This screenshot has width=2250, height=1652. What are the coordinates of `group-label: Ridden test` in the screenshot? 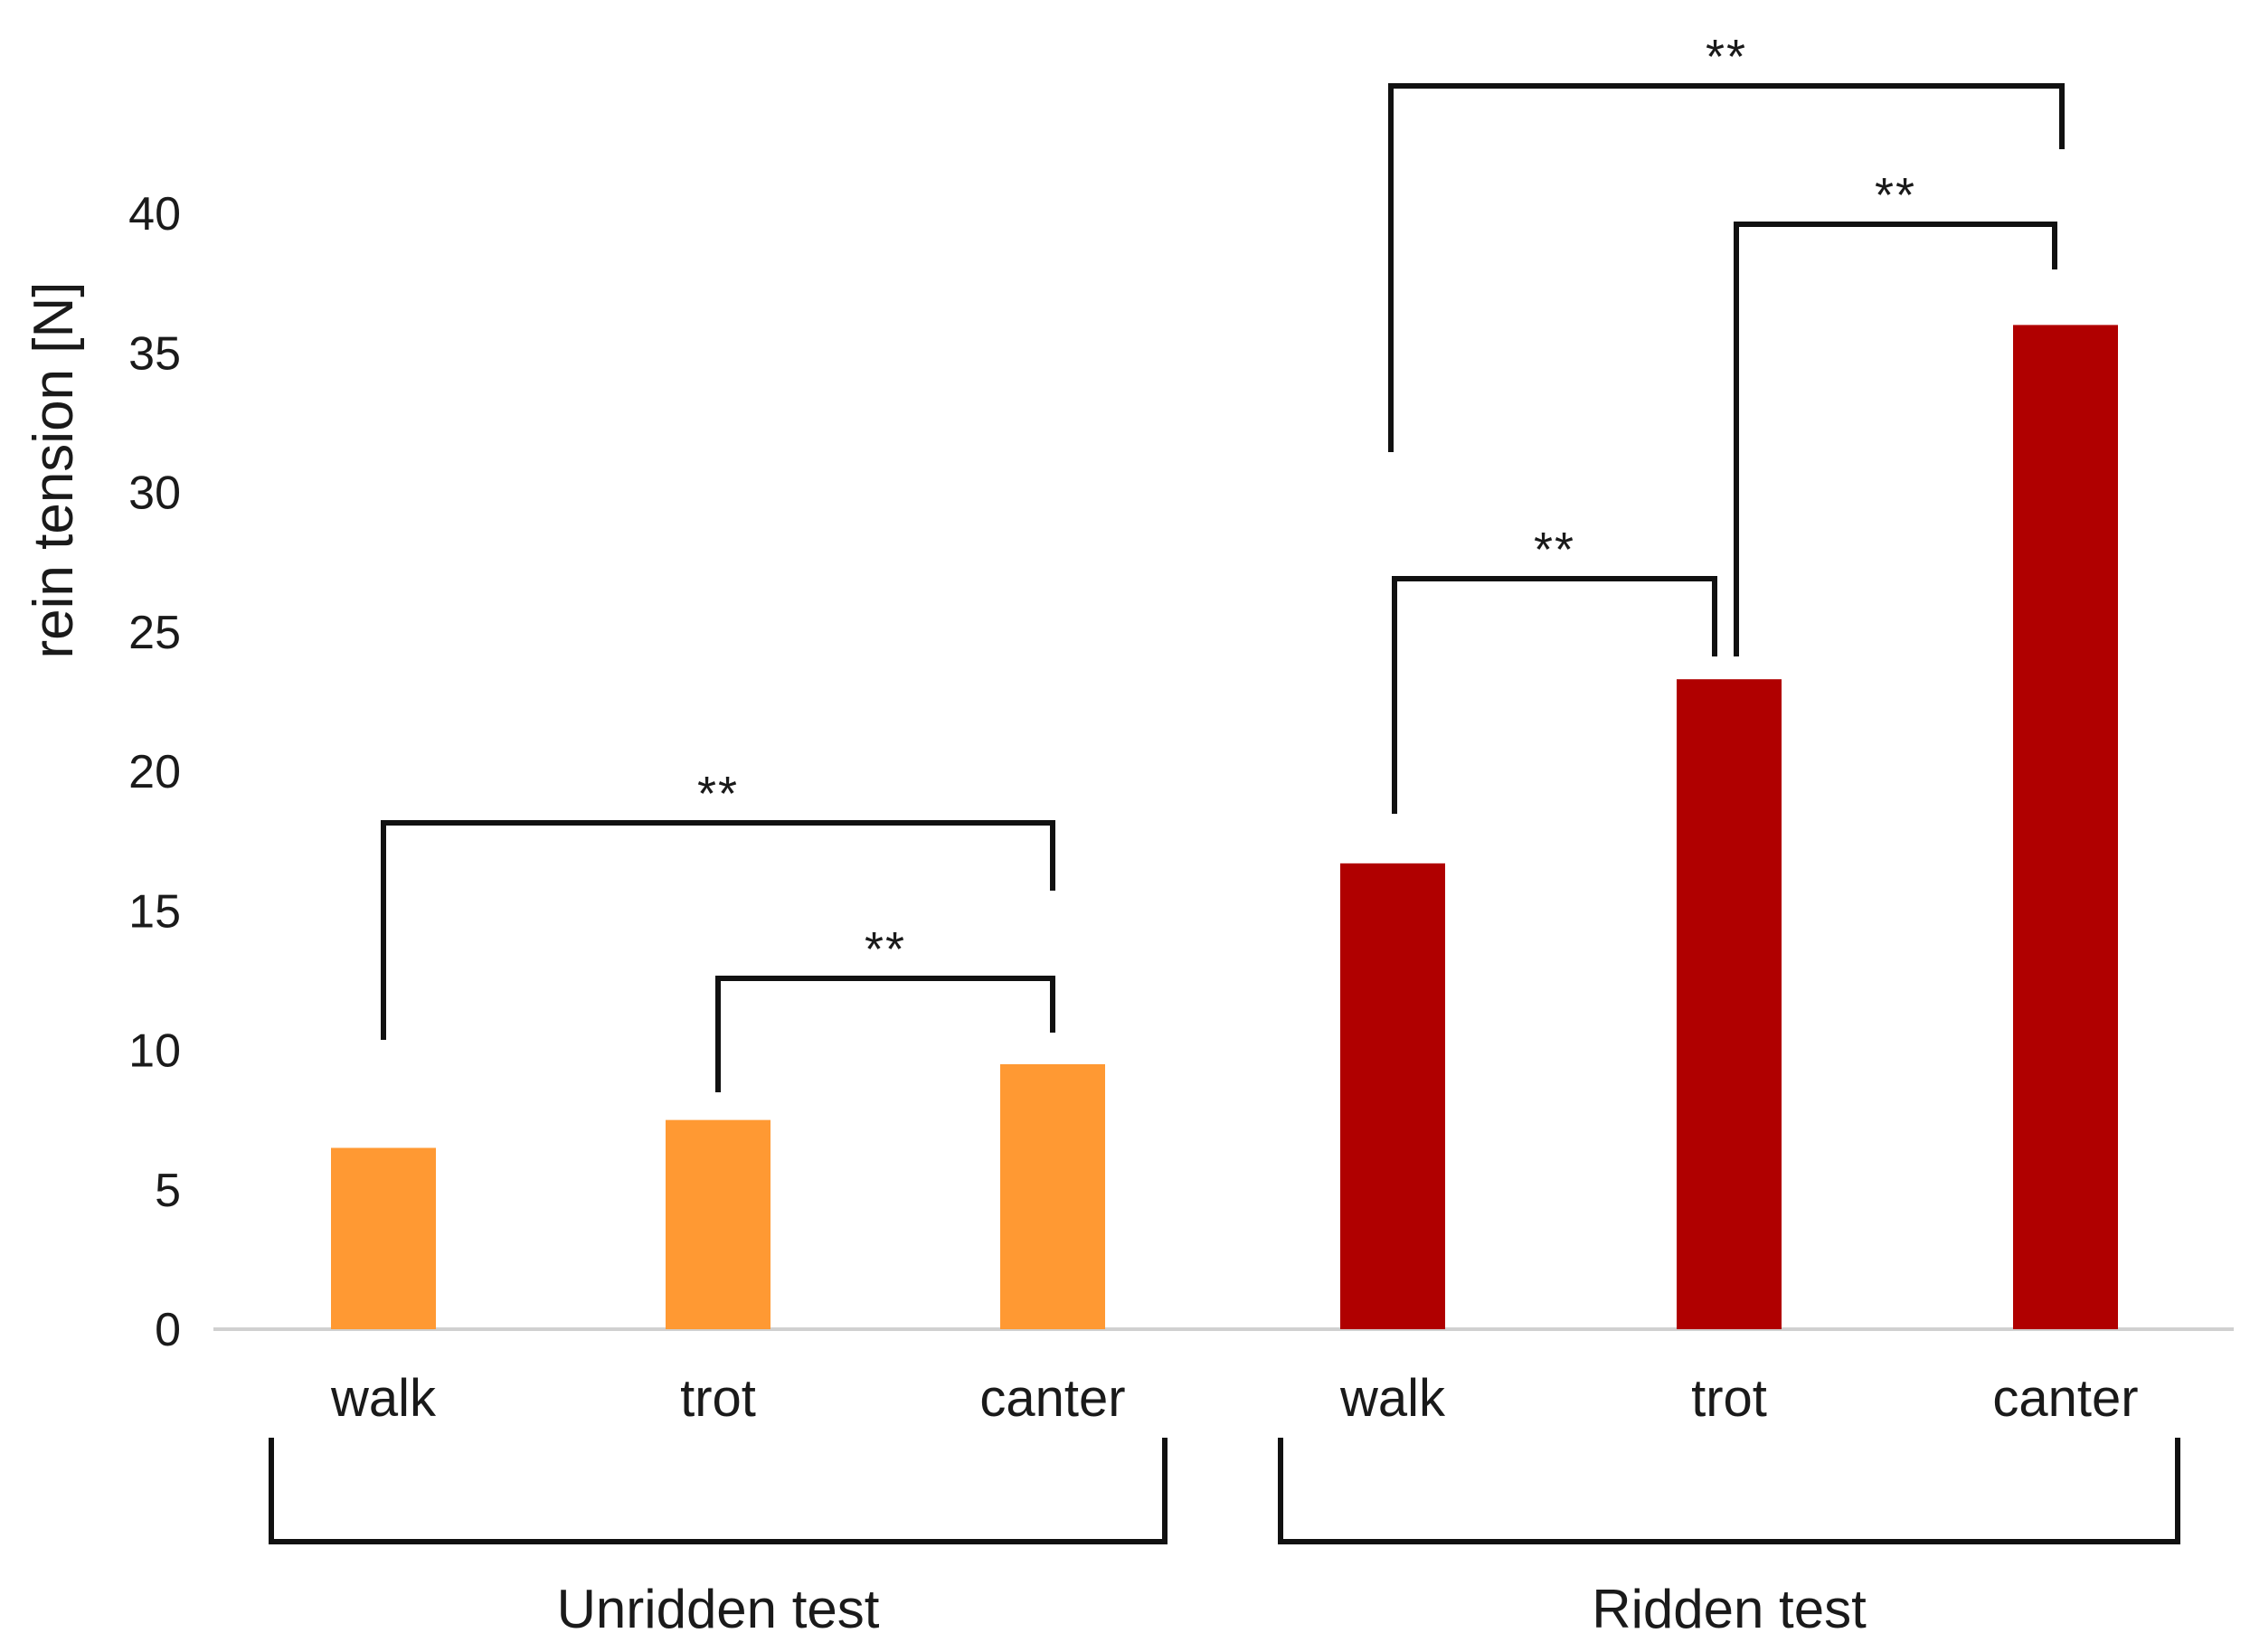 It's located at (1729, 1609).